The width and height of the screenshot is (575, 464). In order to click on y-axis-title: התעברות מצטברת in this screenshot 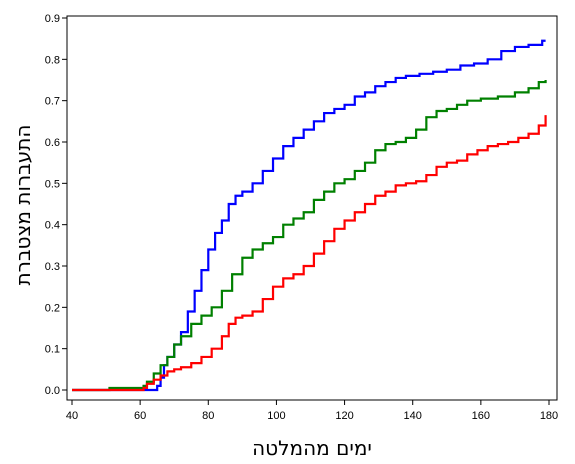, I will do `click(23, 205)`.